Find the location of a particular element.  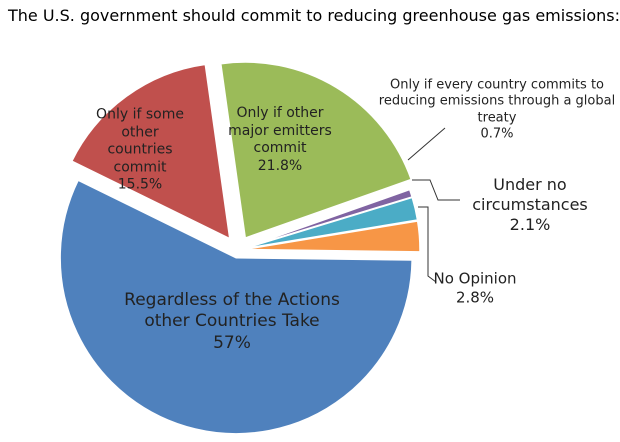

value-label: 15.5% is located at coordinates (140, 184).